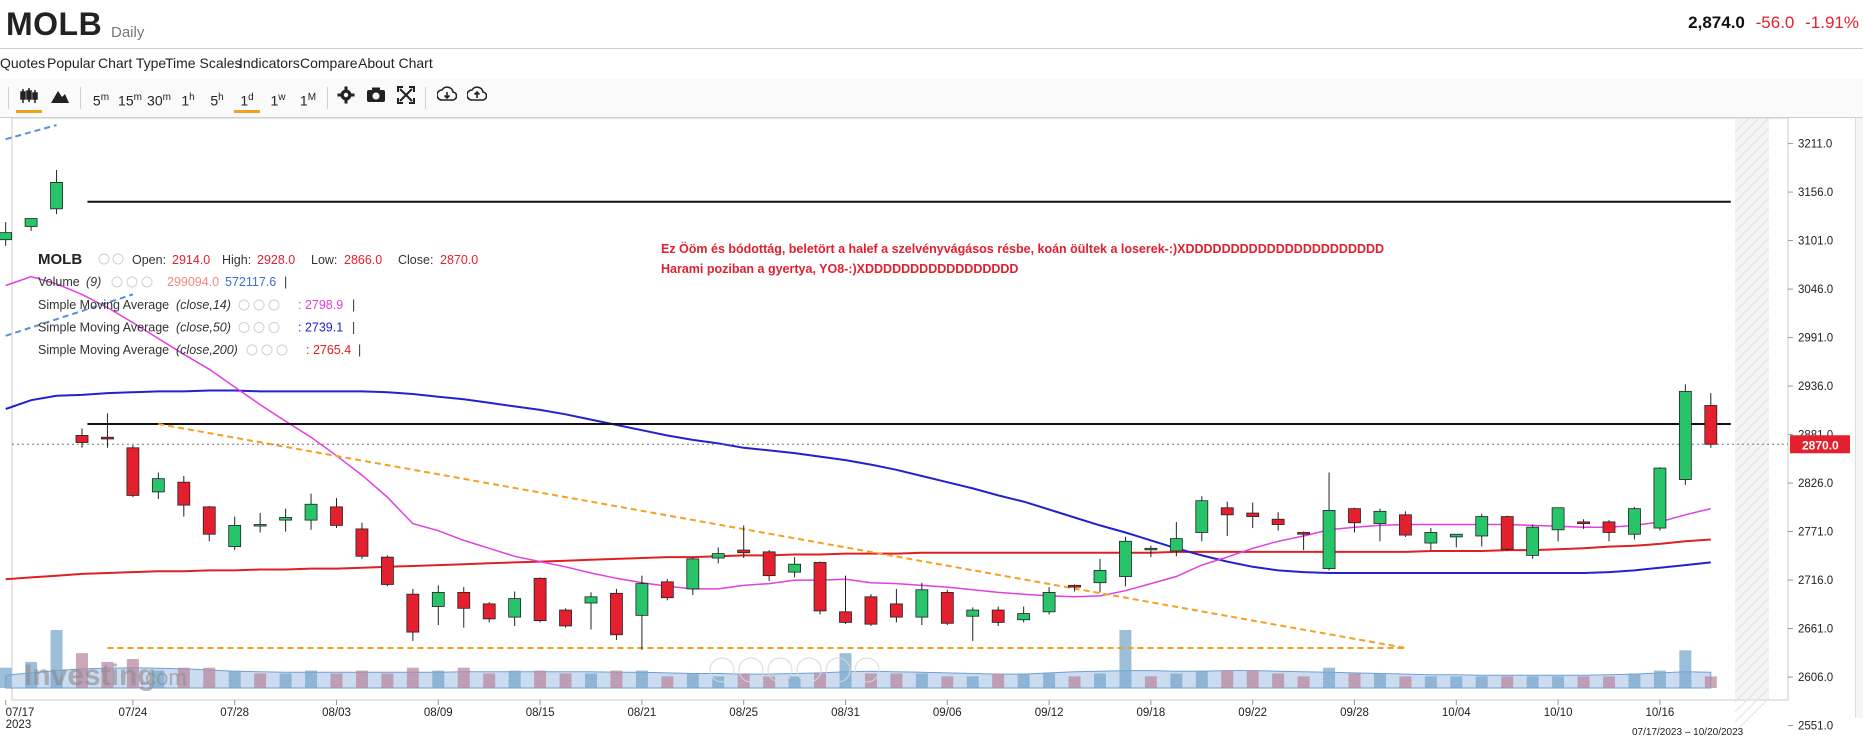 This screenshot has height=740, width=1863. Describe the element at coordinates (838, 670) in the screenshot. I see `tool-circle` at that location.